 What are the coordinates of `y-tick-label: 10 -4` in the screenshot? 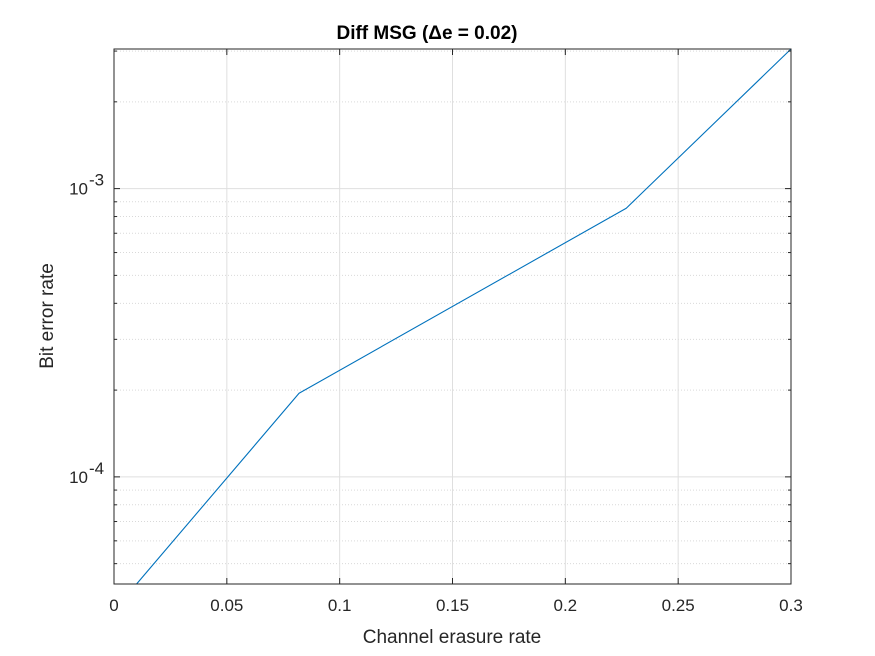 It's located at (86, 473).